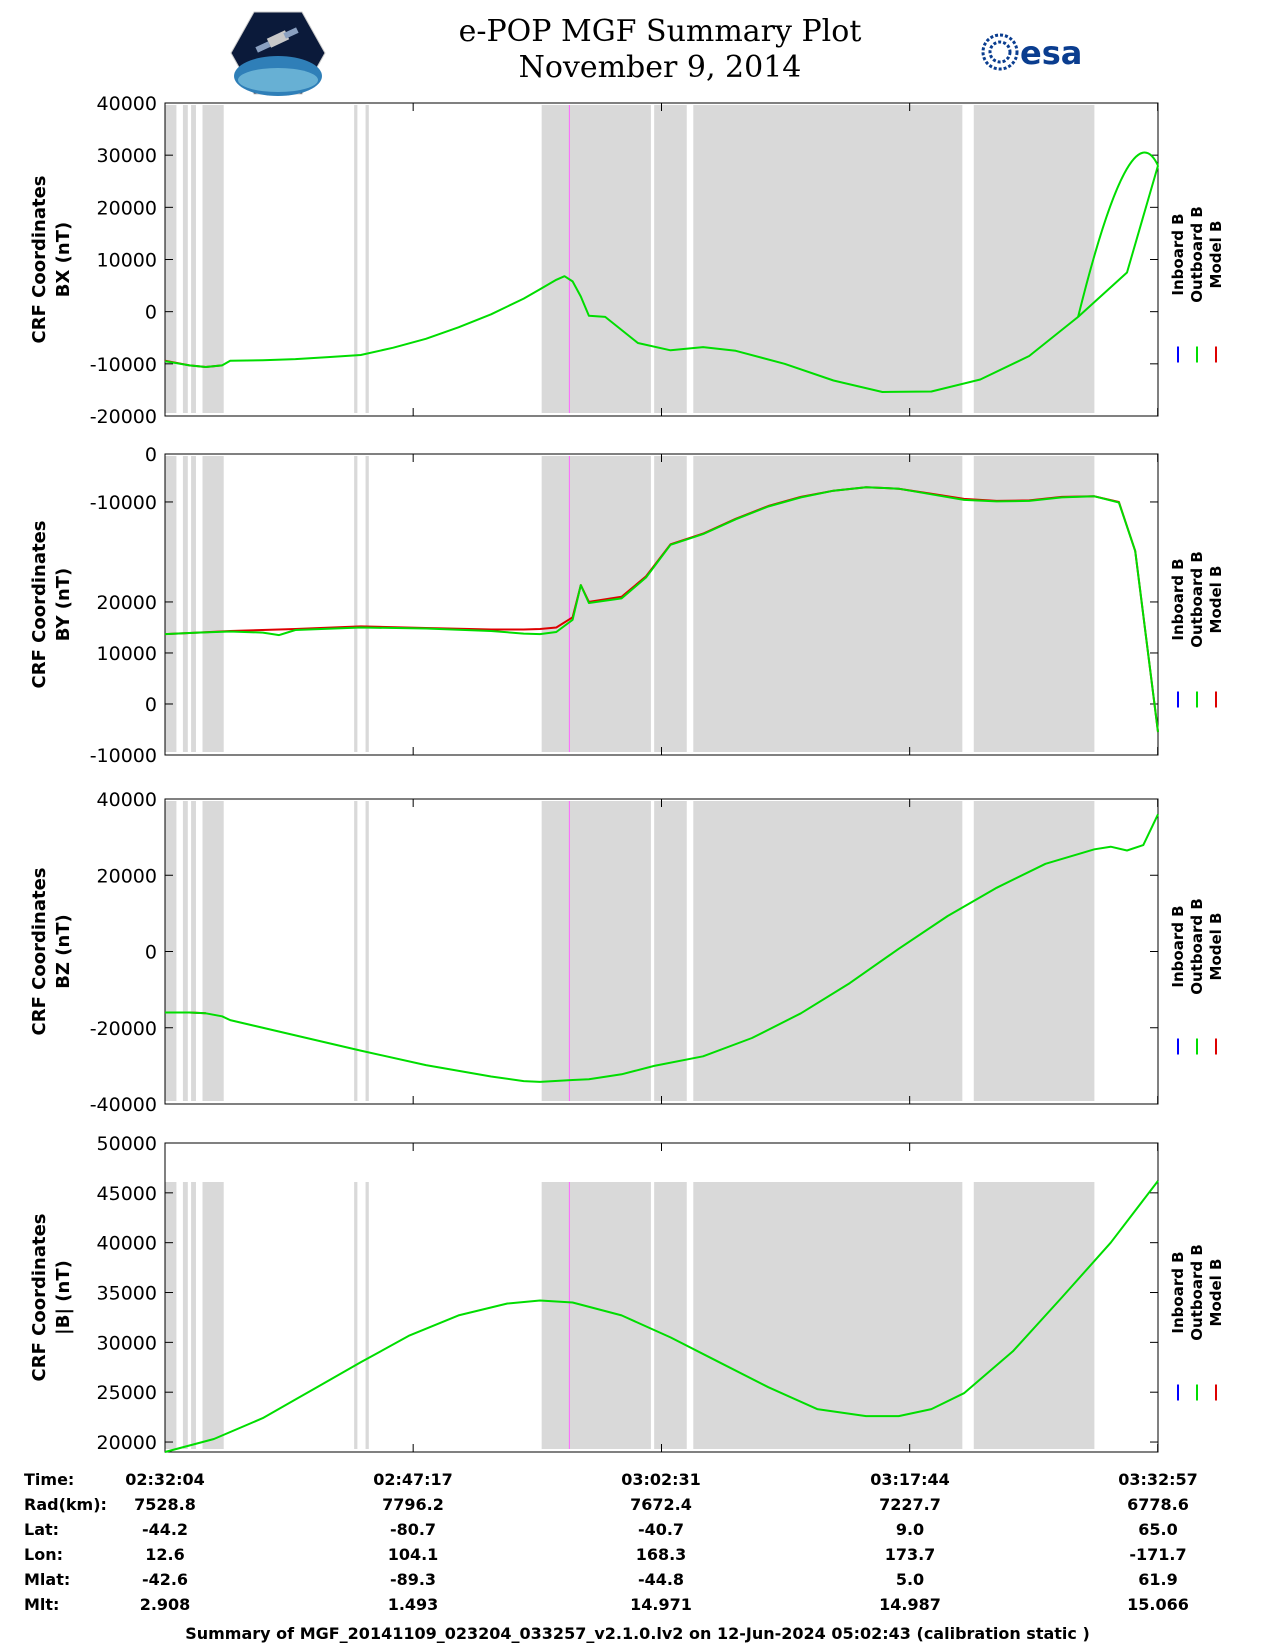 This screenshot has width=1275, height=1650. What do you see at coordinates (63, 259) in the screenshot?
I see `y-axis-label-line-2: BX (nT)` at bounding box center [63, 259].